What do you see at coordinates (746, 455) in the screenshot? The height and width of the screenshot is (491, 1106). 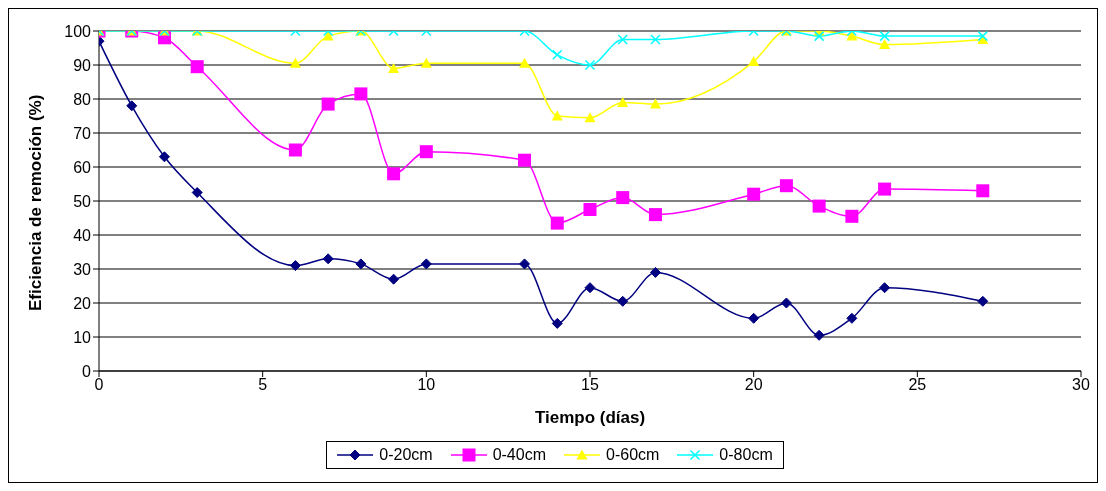 I see `legend-label: 0-80cm` at bounding box center [746, 455].